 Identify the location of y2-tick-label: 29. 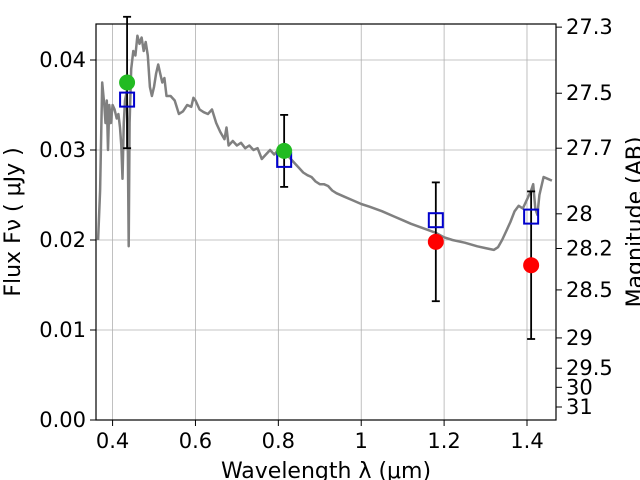
(579, 338).